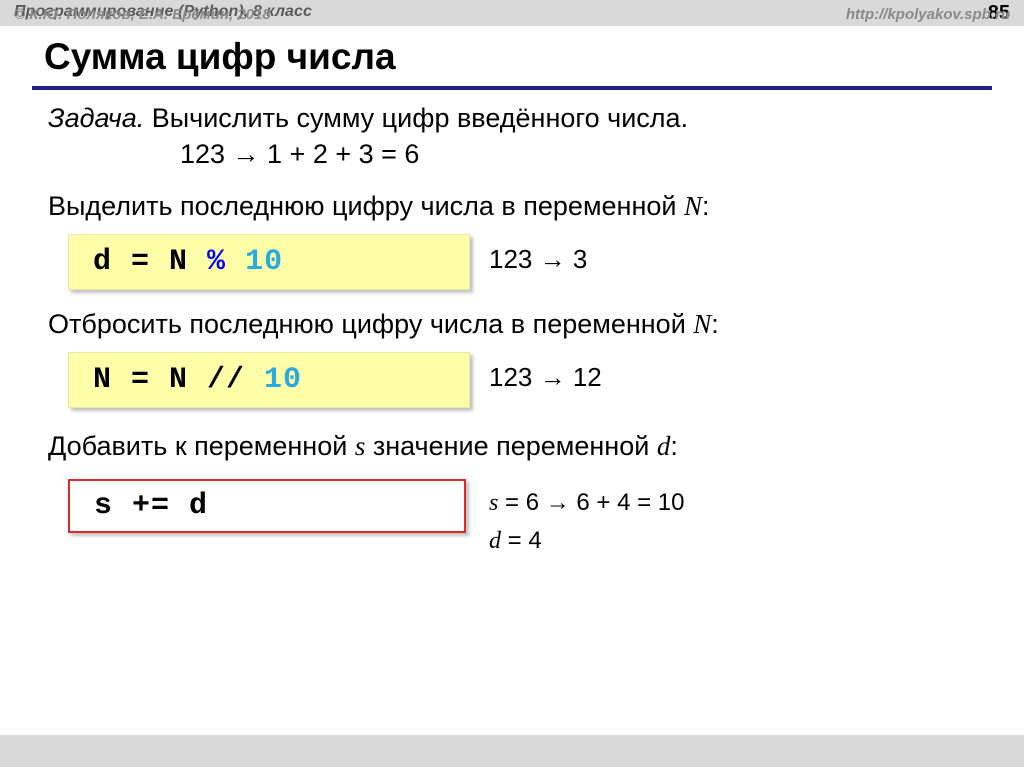  I want to click on step-3-note-line-2: d = 4, so click(515, 541).